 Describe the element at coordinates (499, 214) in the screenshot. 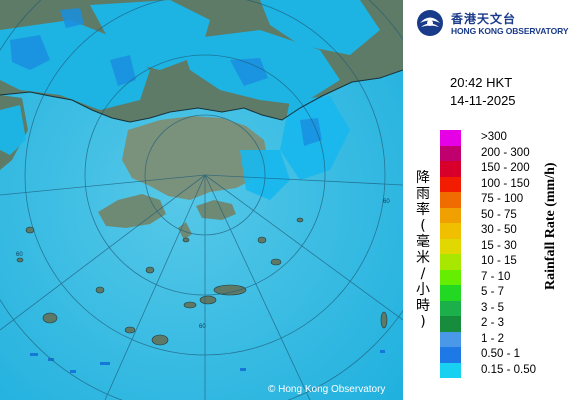

I see `legend-label: 50 - 75` at that location.